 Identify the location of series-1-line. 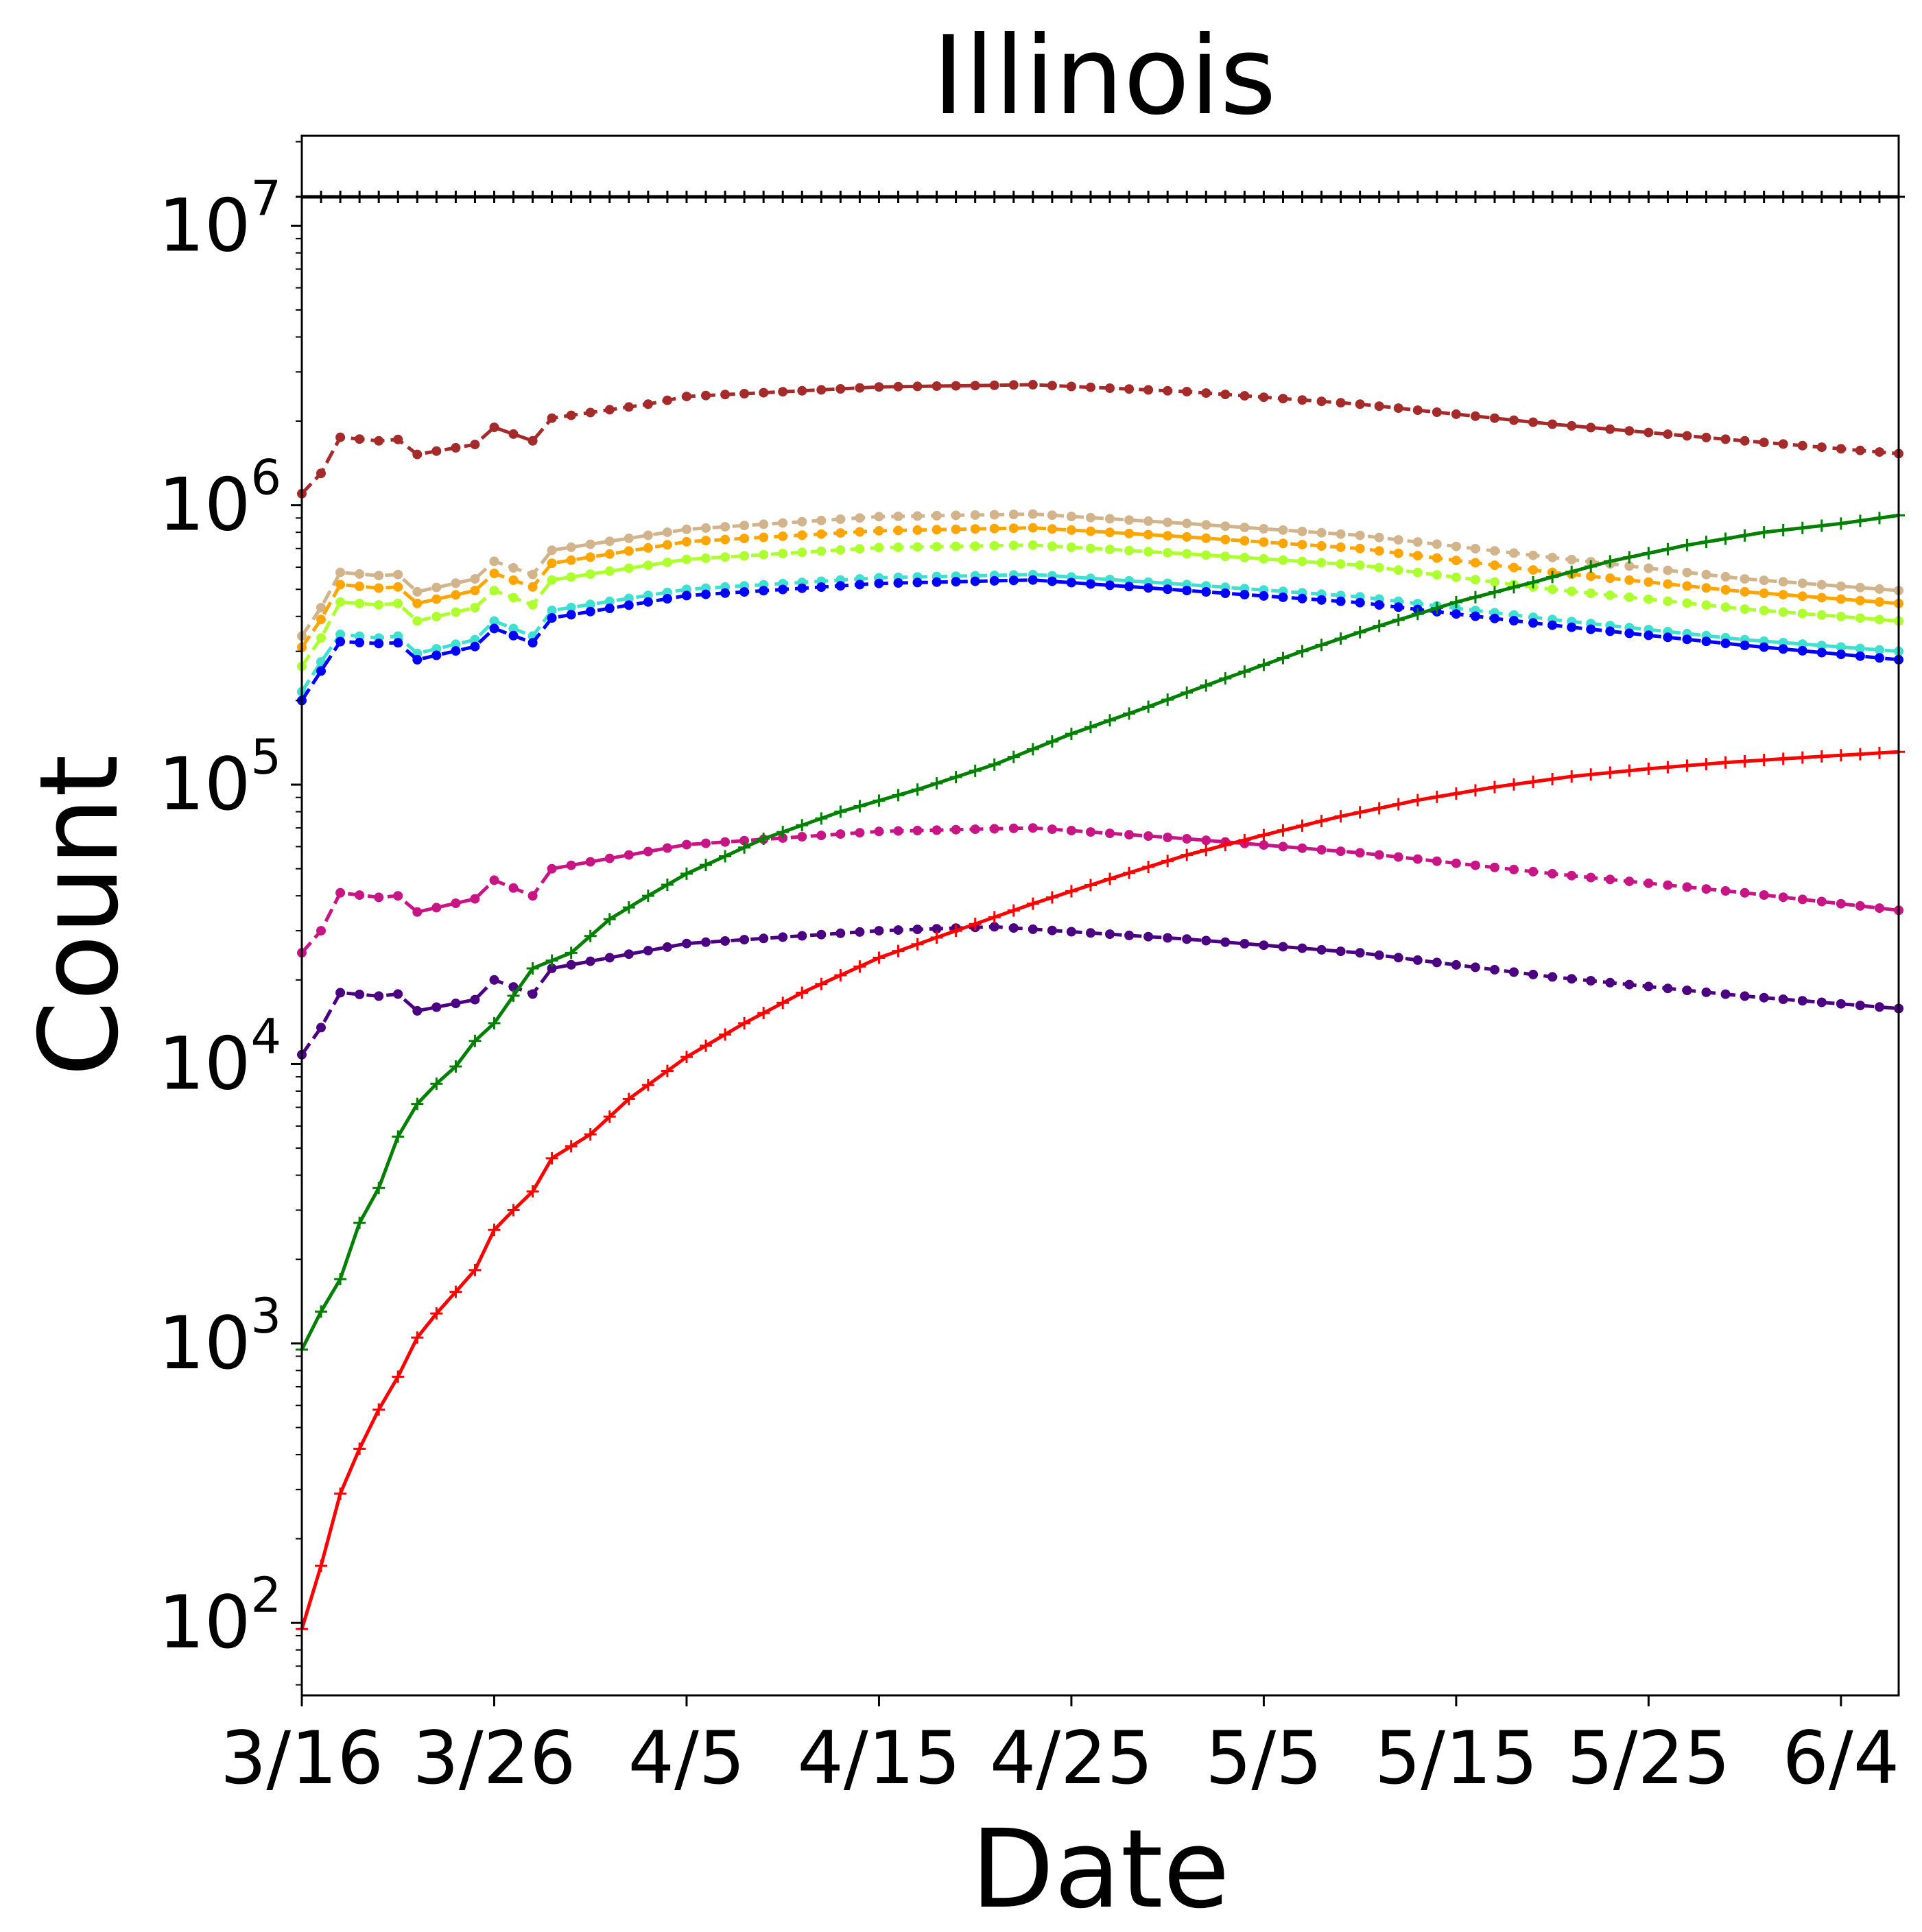
(1099, 439).